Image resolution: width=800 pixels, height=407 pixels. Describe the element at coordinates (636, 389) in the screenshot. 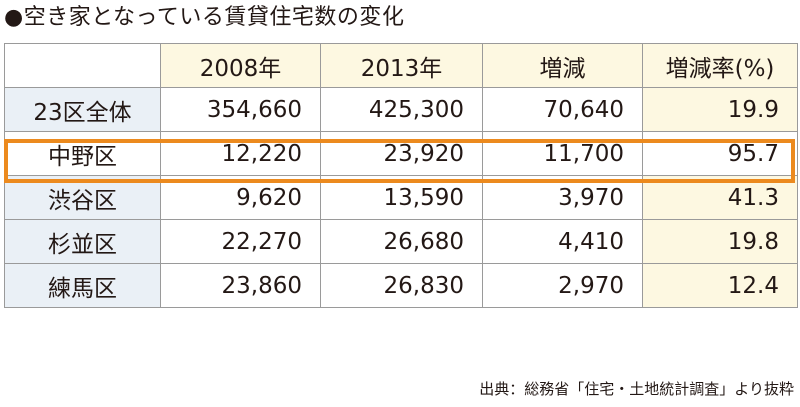

I see `source-note: 出典：総務省「住宅・土地統計調査」より抜粋` at that location.